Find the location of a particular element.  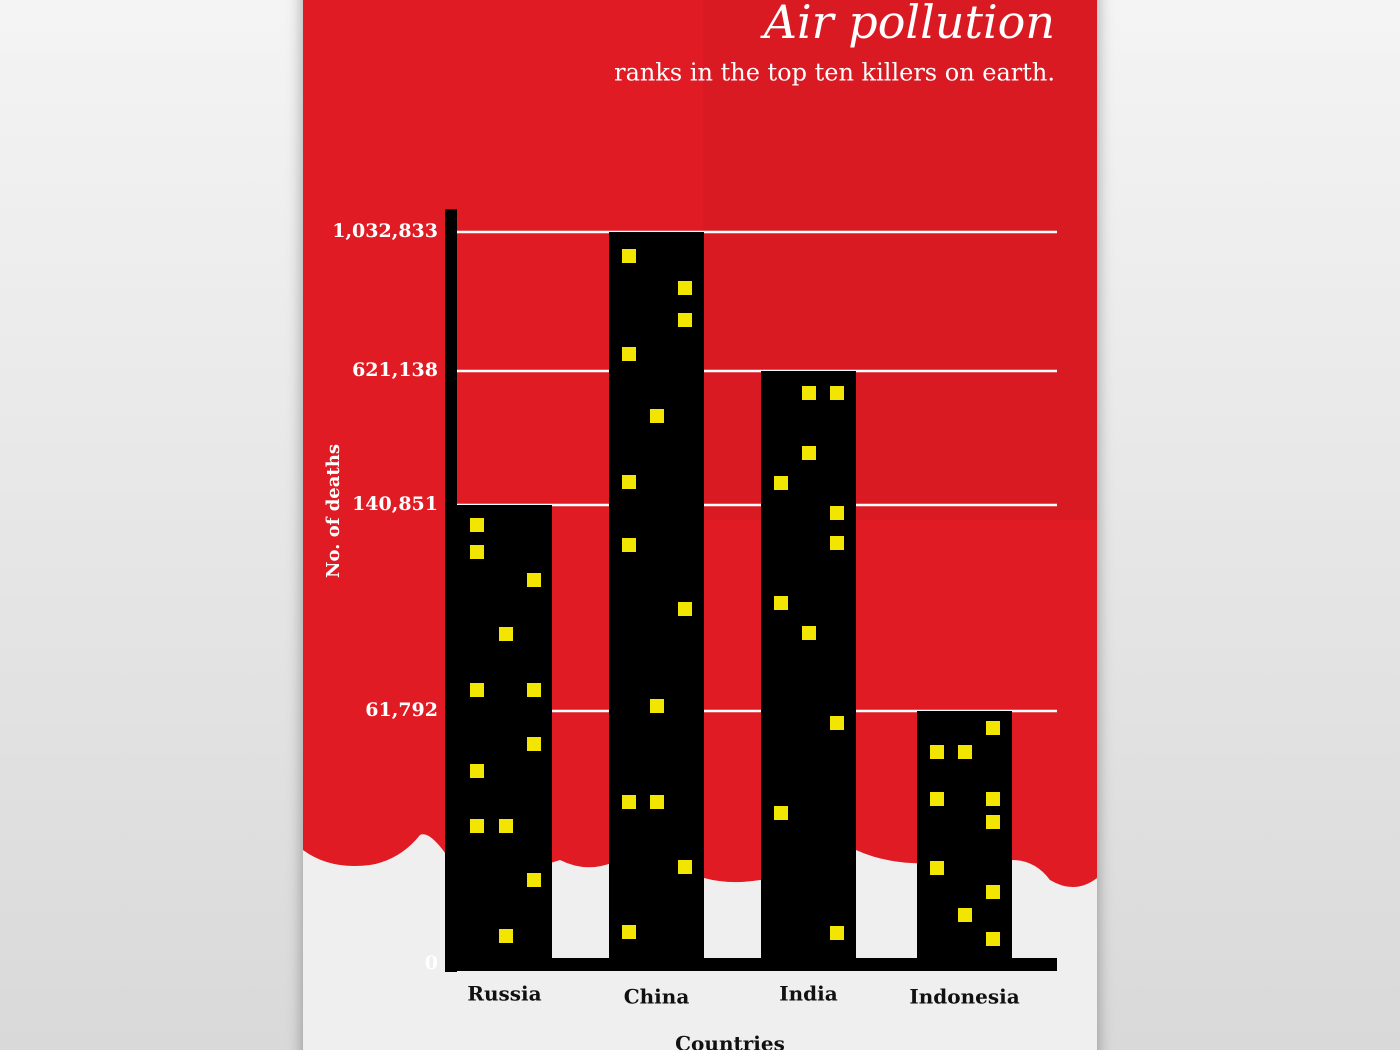

chart-title: Air pollution is located at coordinates (907, 24).